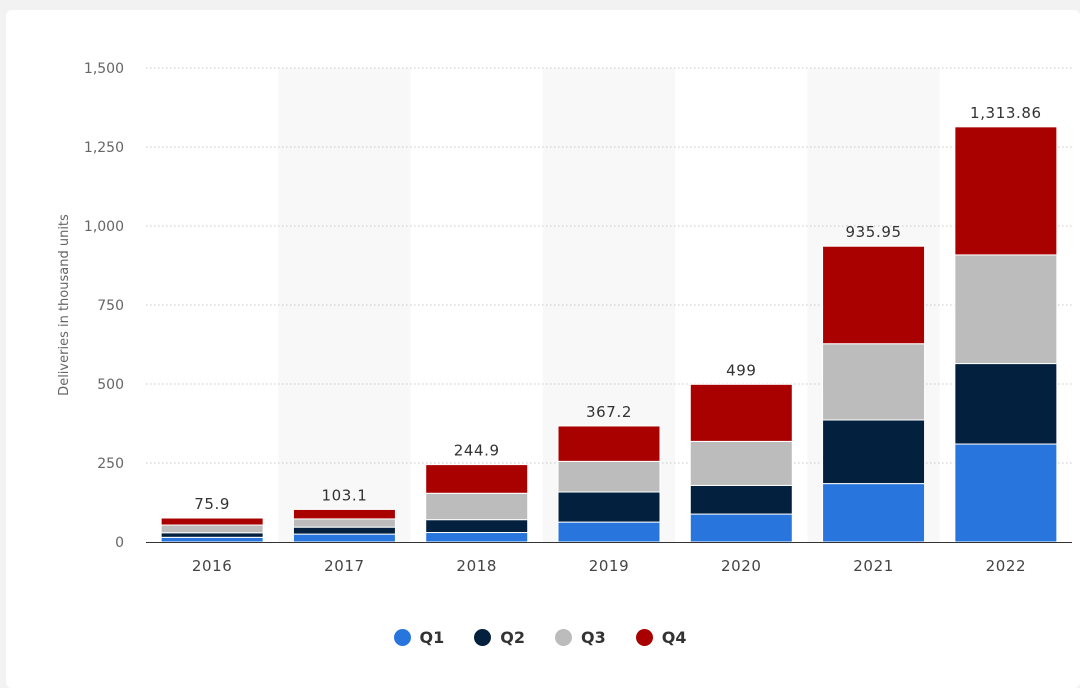 The image size is (1080, 688). What do you see at coordinates (741, 463) in the screenshot?
I see `bar-2020-q3` at bounding box center [741, 463].